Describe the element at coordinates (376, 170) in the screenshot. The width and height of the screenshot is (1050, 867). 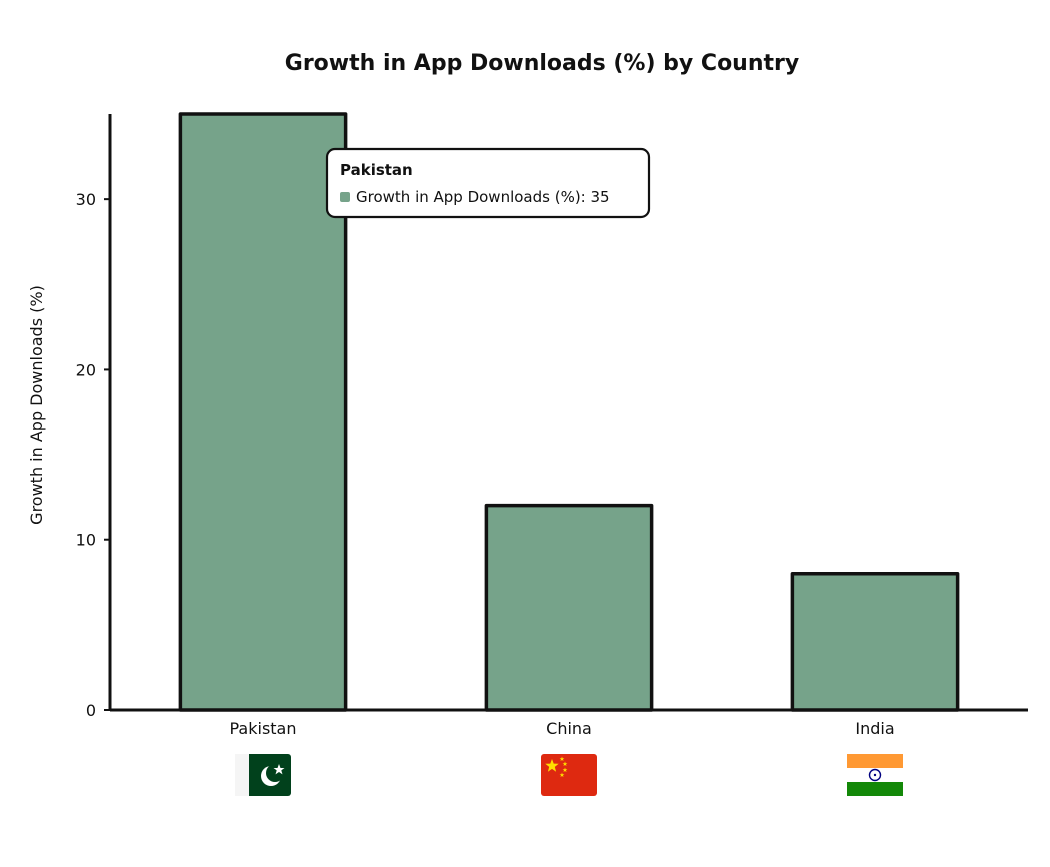
I see `tooltip-title: Pakistan` at that location.